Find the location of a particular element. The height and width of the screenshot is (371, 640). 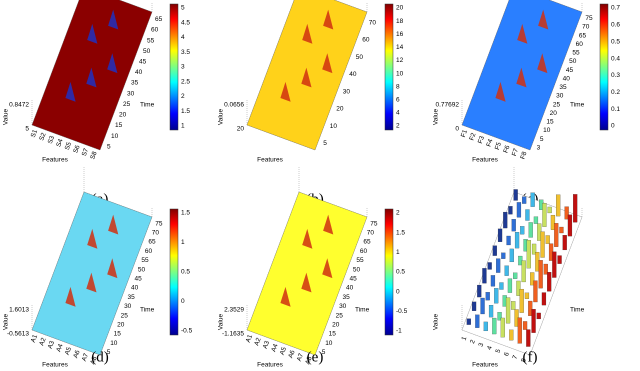

colorbar-tick-label: 3 is located at coordinates (183, 67).